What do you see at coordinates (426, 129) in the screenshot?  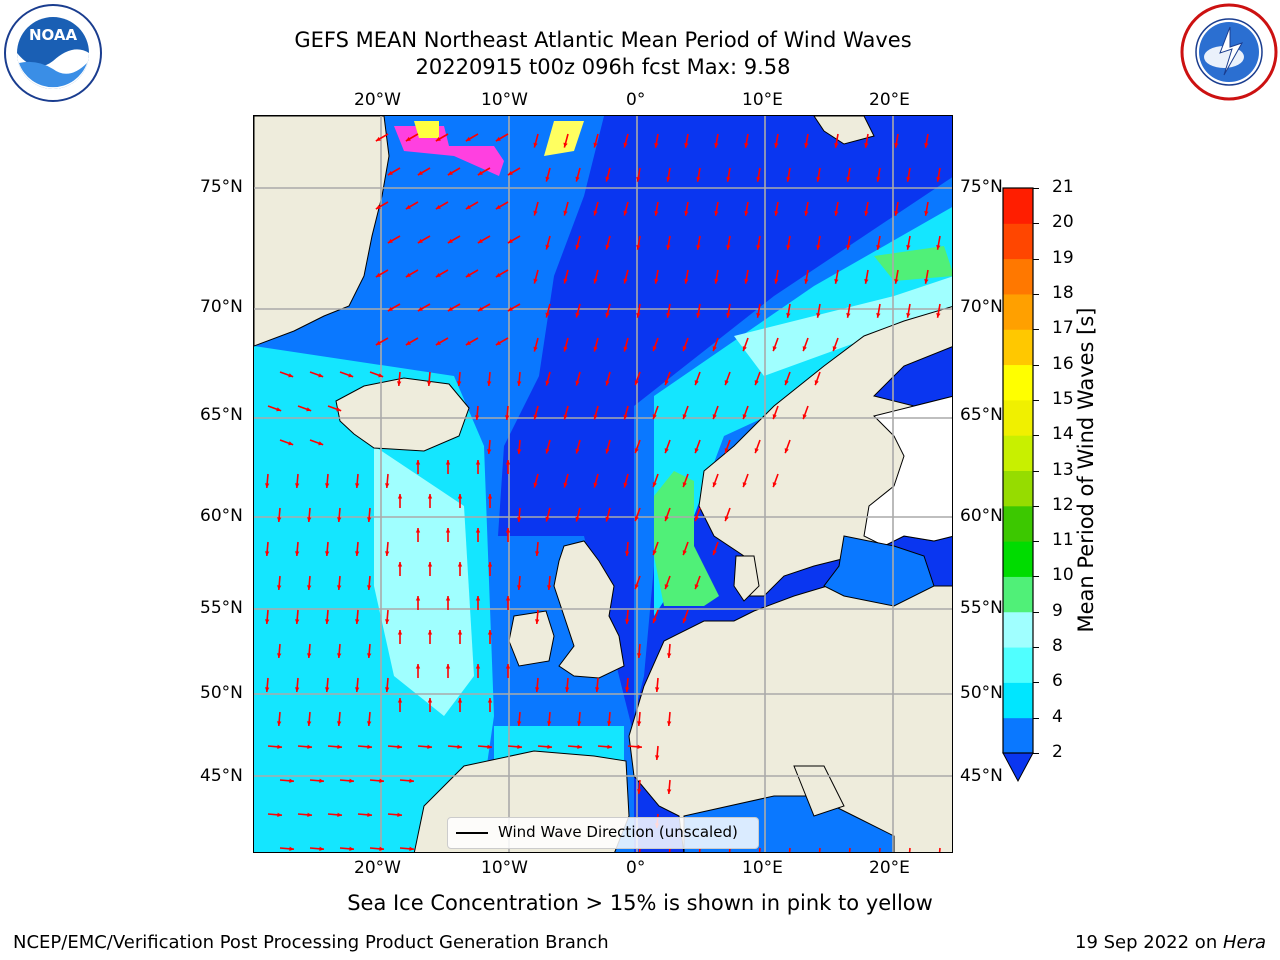 I see `sea-ice-patch` at bounding box center [426, 129].